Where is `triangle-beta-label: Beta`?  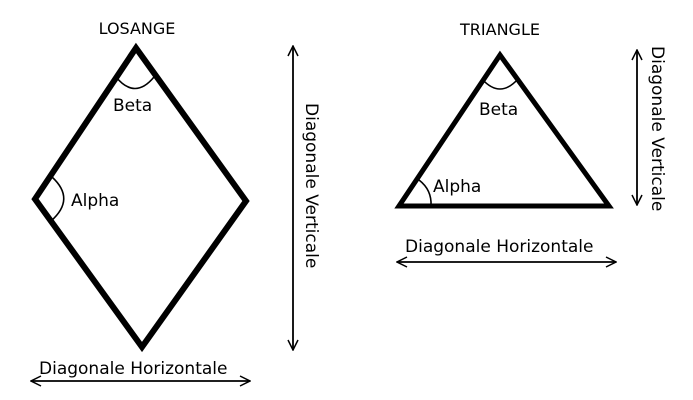 triangle-beta-label: Beta is located at coordinates (498, 110).